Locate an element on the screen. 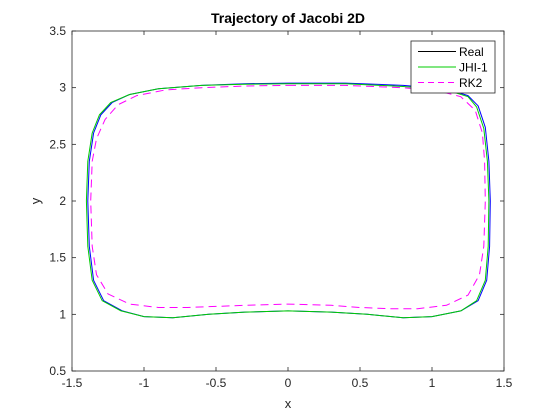 Image resolution: width=555 pixels, height=416 pixels. y-tick-label: 1 is located at coordinates (62, 314).